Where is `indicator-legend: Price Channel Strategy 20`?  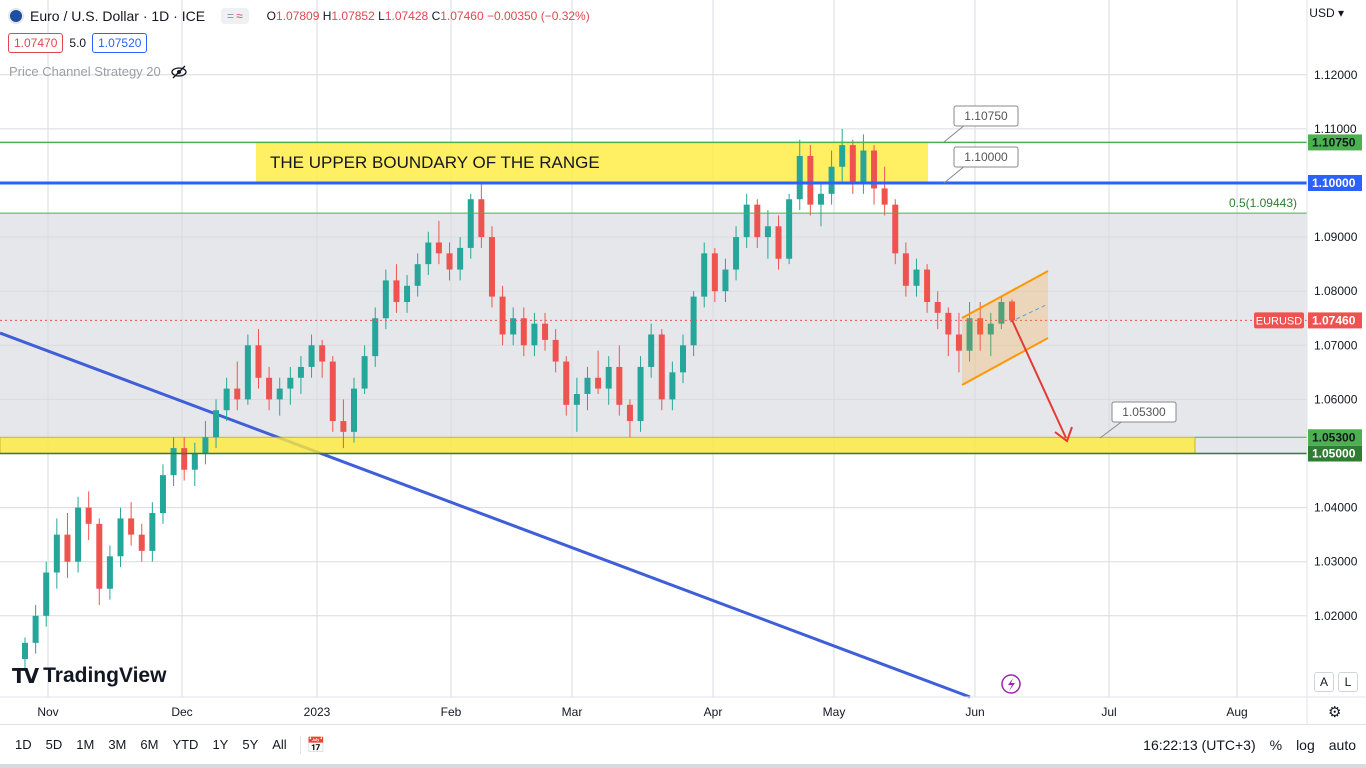
indicator-legend: Price Channel Strategy 20 is located at coordinates (98, 71).